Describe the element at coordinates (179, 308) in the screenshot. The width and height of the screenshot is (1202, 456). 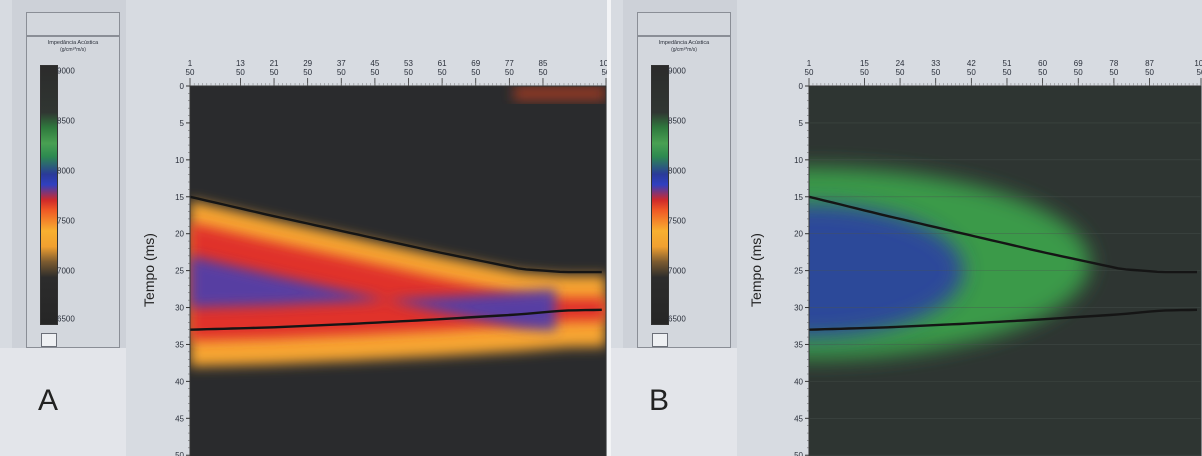
I see `y-tick-label: 30` at that location.